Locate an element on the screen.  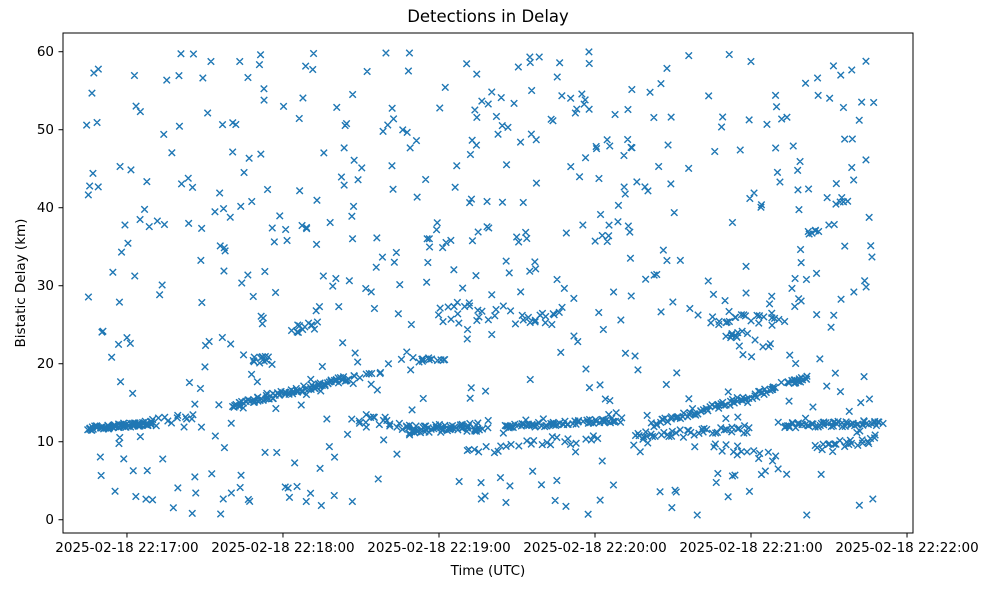
y-tick-label: 40 is located at coordinates (45, 208).